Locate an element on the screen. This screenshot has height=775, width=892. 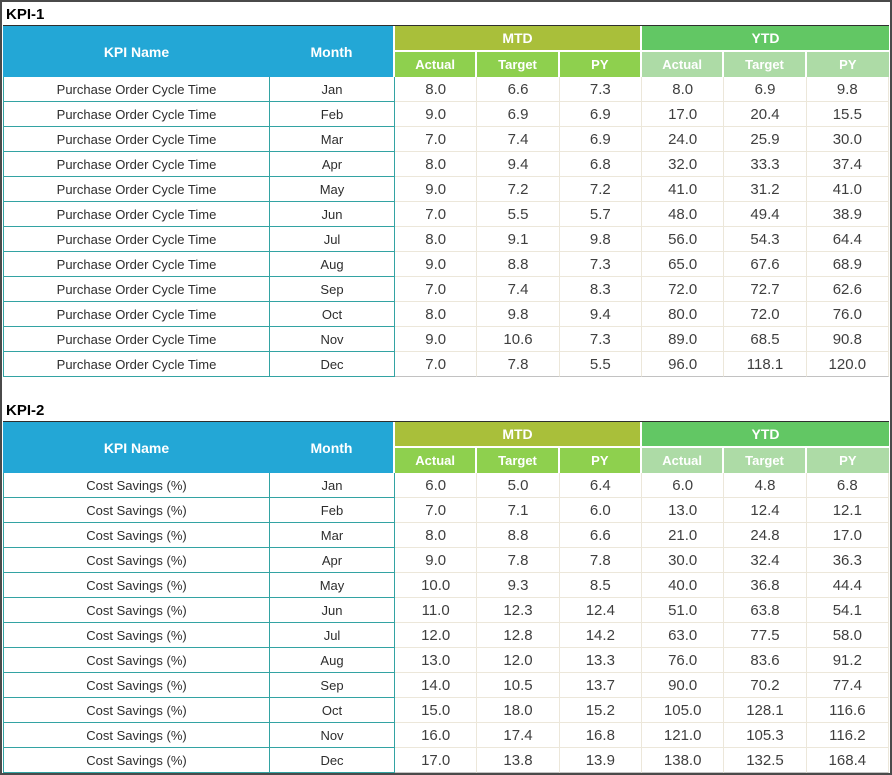
mtd-py-cell: 6.0 is located at coordinates (600, 510).